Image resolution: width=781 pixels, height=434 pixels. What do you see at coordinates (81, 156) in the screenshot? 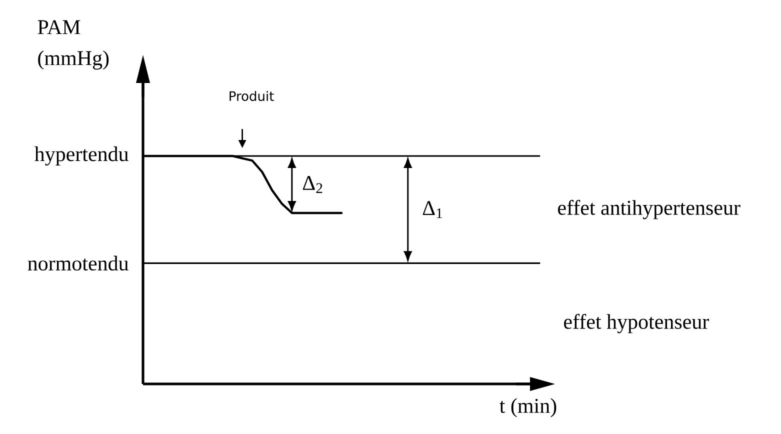
I see `ref-line-label: hypertendu` at bounding box center [81, 156].